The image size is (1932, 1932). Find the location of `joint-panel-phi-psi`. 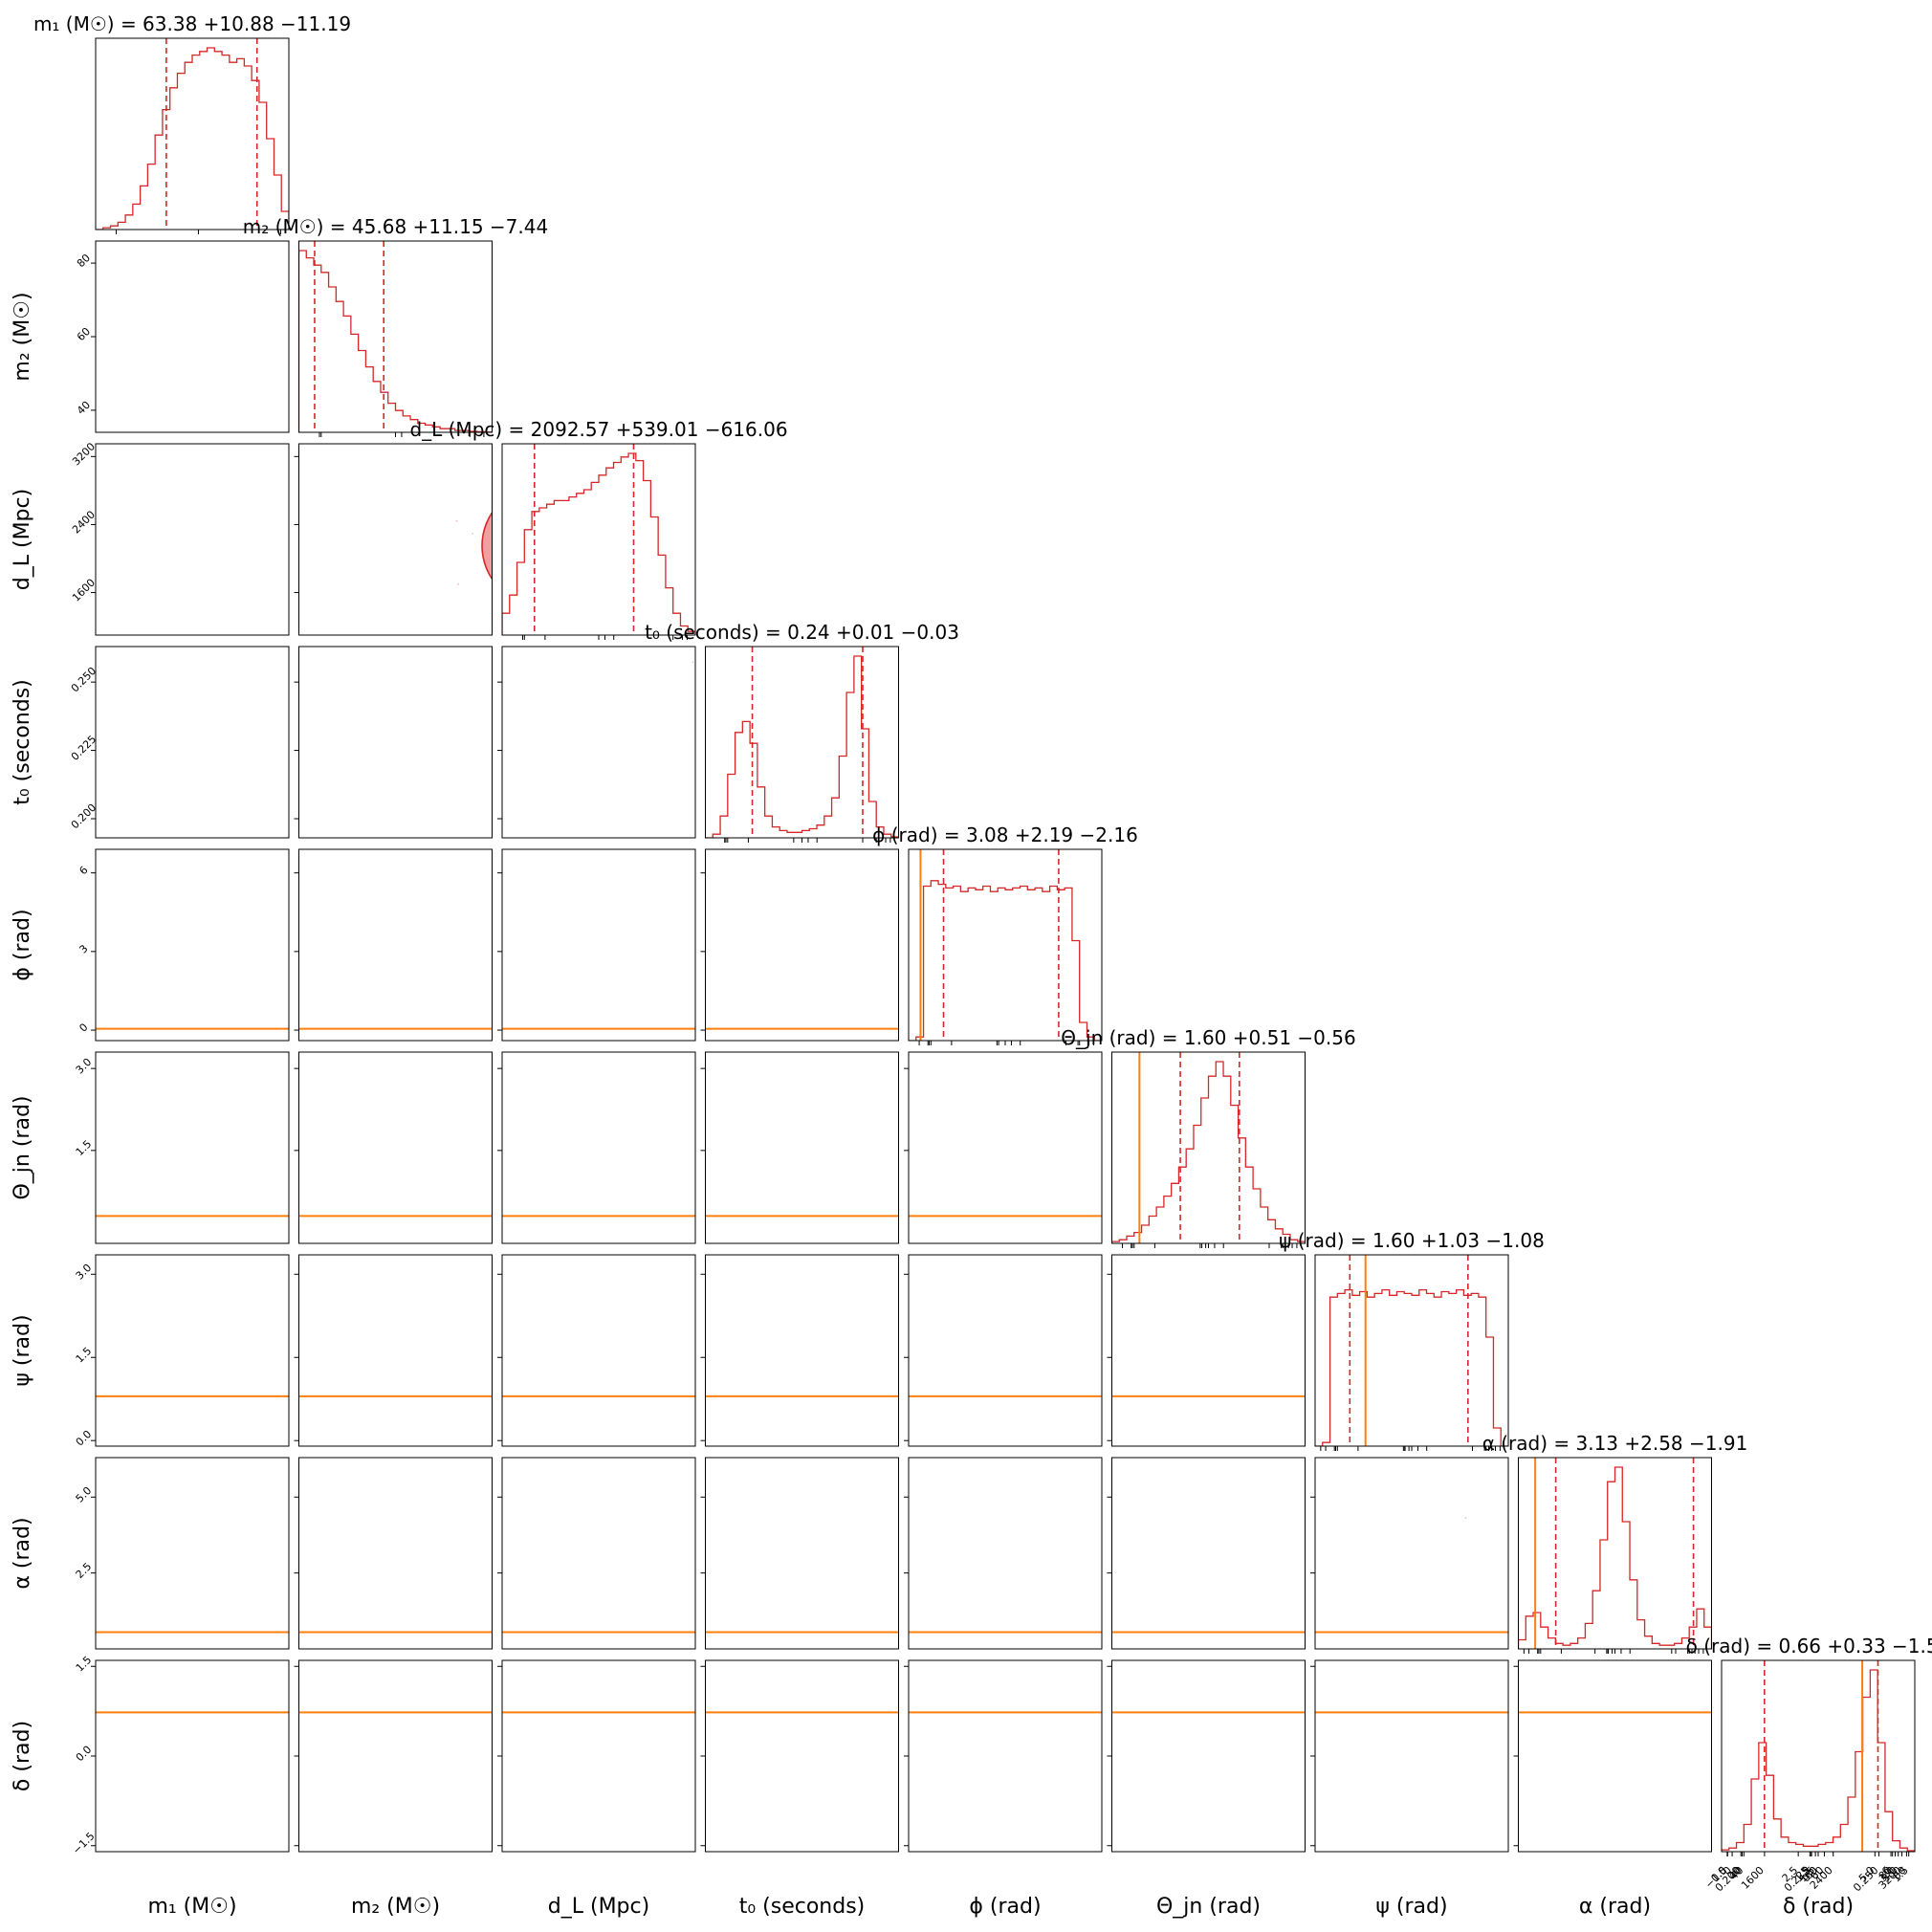

joint-panel-phi-psi is located at coordinates (1194, 1352).